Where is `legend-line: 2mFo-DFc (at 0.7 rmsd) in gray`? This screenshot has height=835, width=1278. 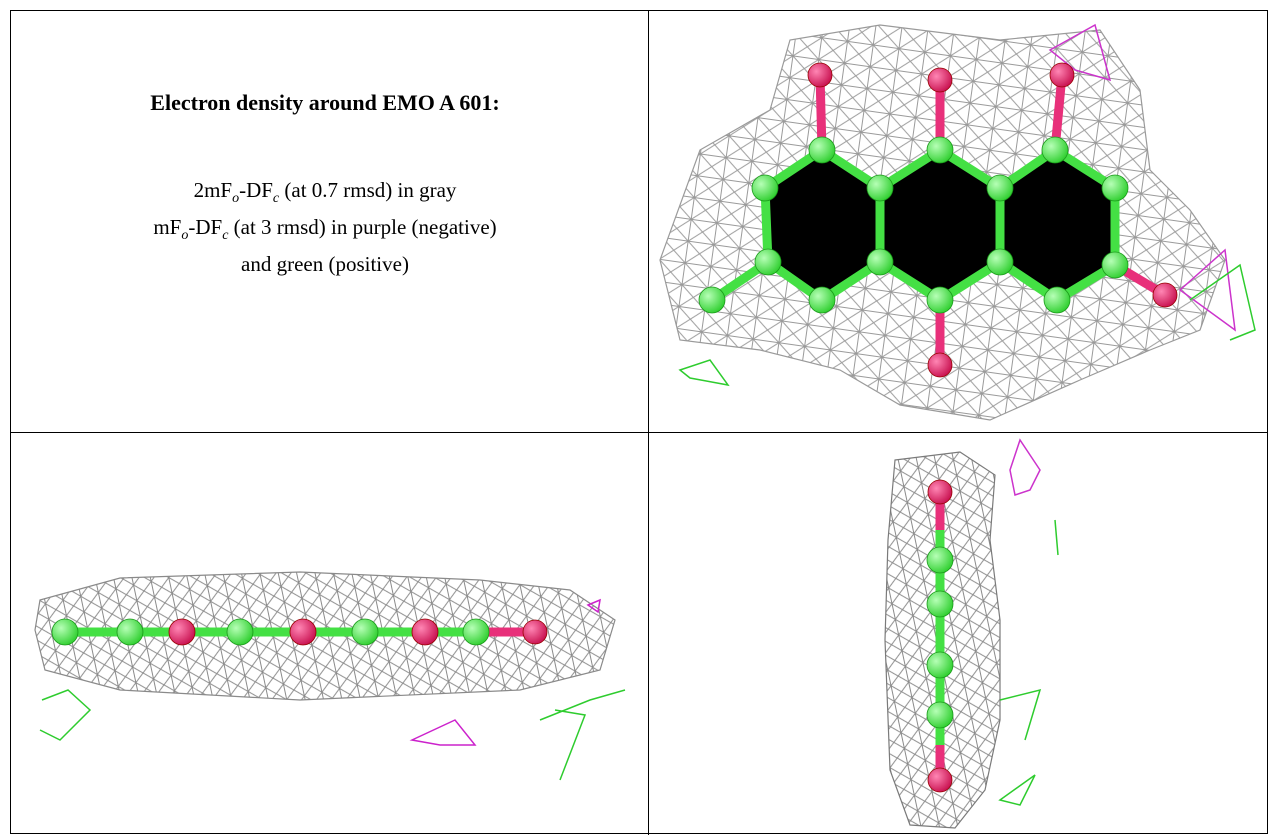
legend-line: 2mFo-DFc (at 0.7 rmsd) in gray is located at coordinates (325, 194).